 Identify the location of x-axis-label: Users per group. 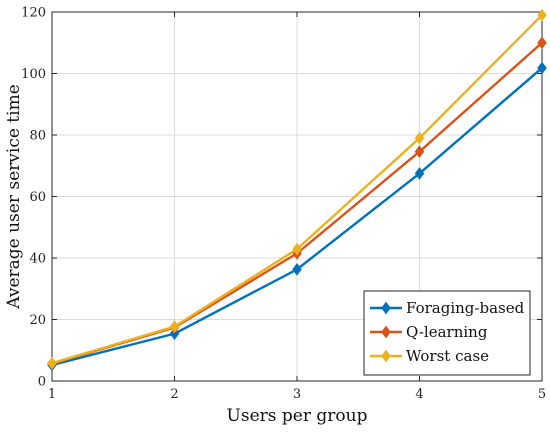
(297, 416).